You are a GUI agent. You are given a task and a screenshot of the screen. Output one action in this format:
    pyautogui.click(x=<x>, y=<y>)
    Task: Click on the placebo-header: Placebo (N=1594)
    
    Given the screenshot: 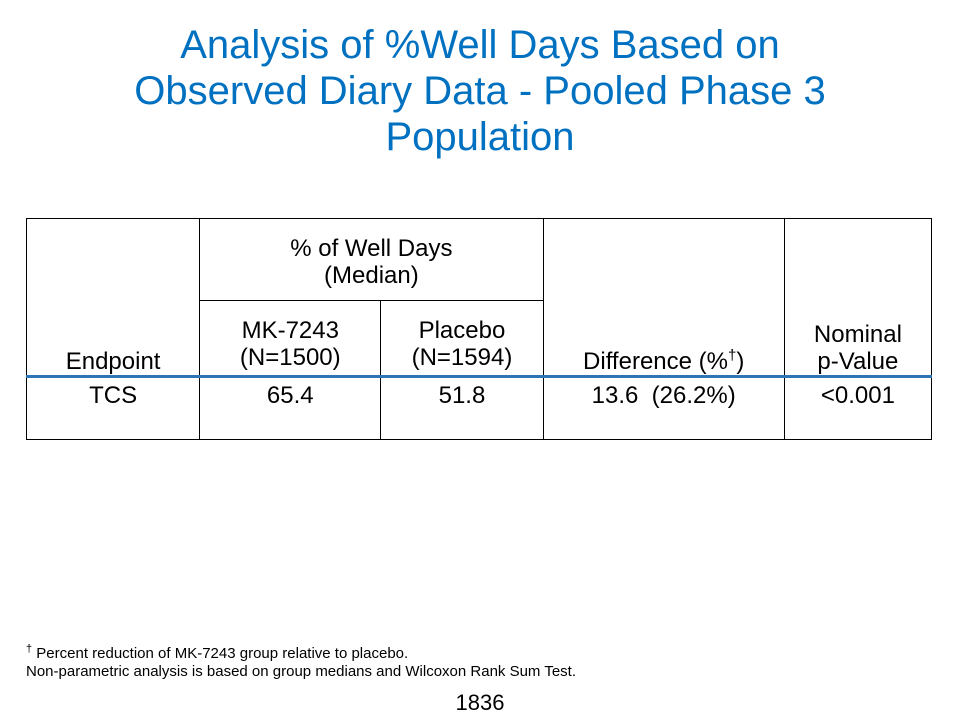 What is the action you would take?
    pyautogui.click(x=462, y=339)
    